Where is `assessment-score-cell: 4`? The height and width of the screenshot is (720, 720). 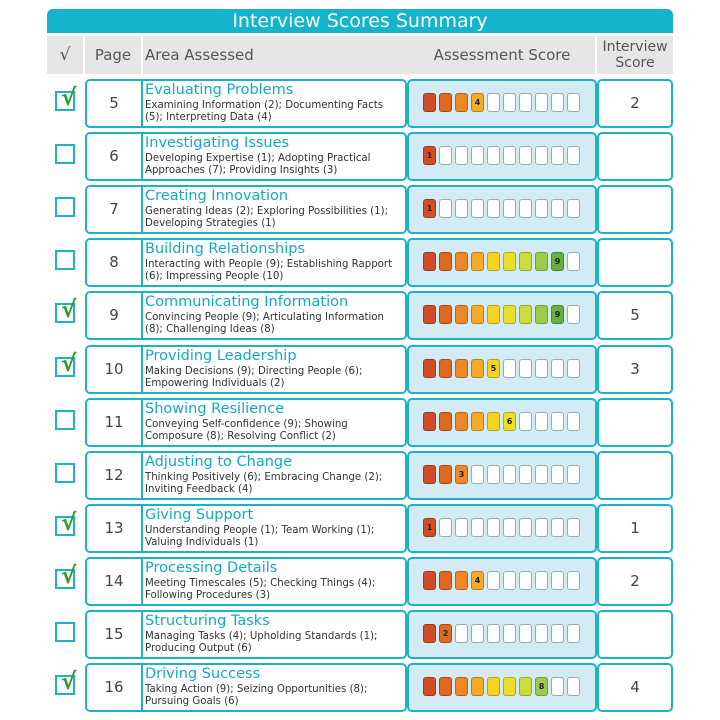
assessment-score-cell: 4 is located at coordinates (502, 581).